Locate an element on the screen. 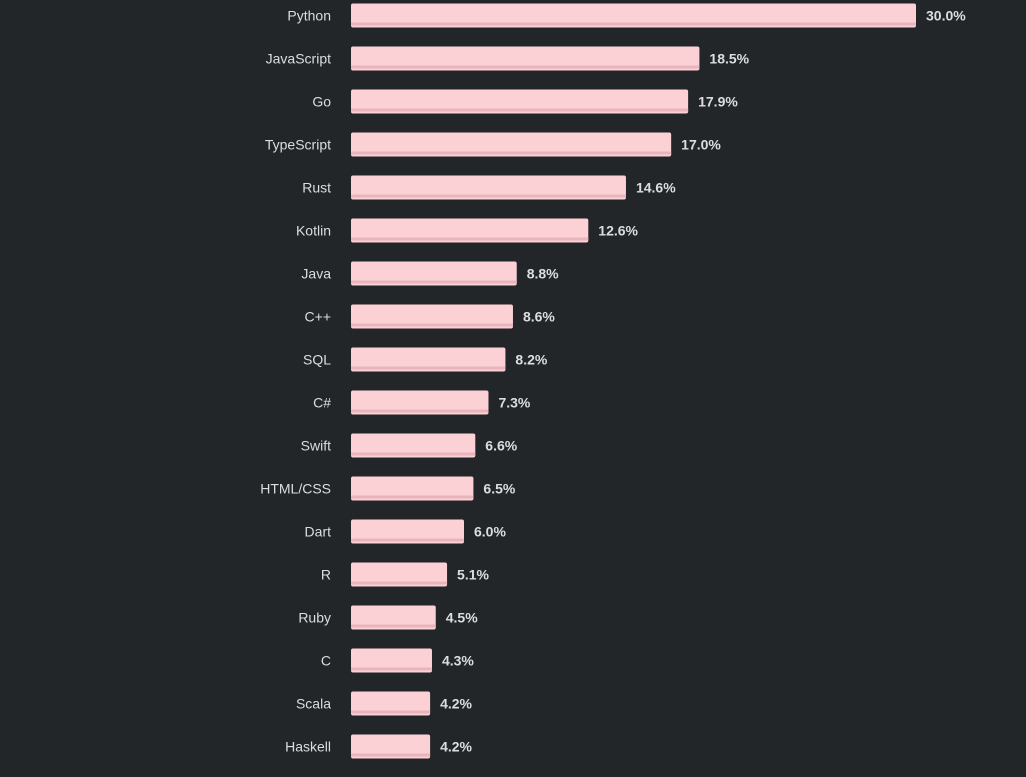  value-label: 18.5% is located at coordinates (729, 59).